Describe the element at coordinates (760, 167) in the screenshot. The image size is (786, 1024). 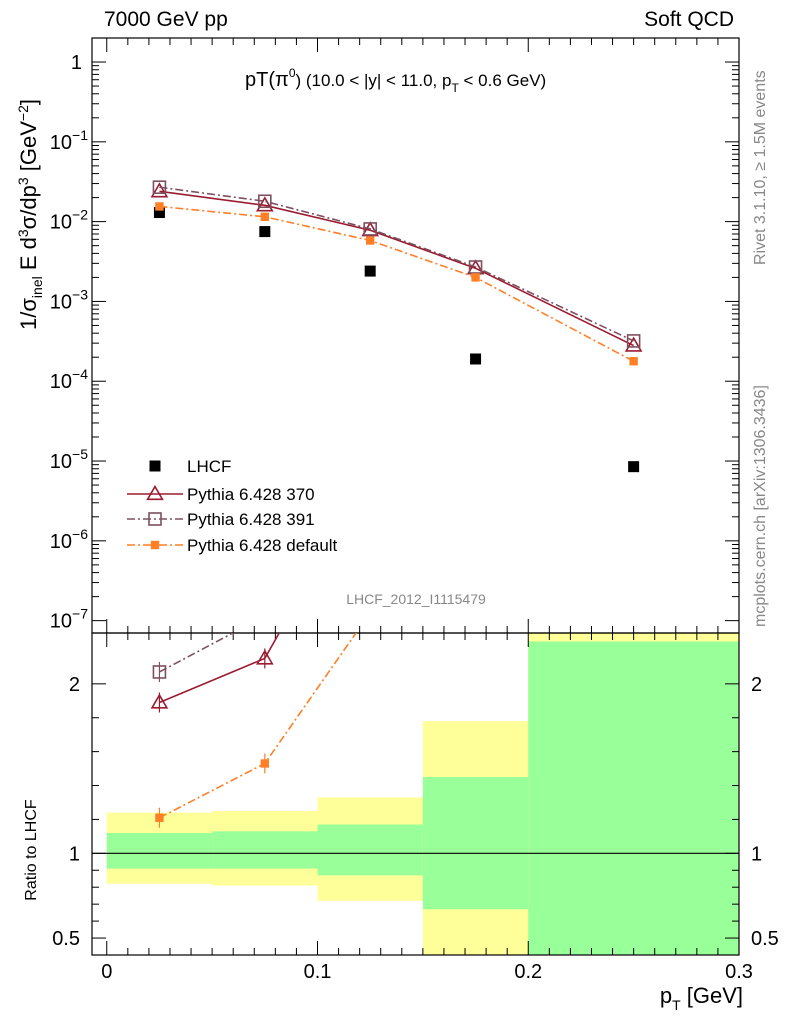
I see `rivet-version-label: Rivet 3.1.10, ≥ 1.5M events` at that location.